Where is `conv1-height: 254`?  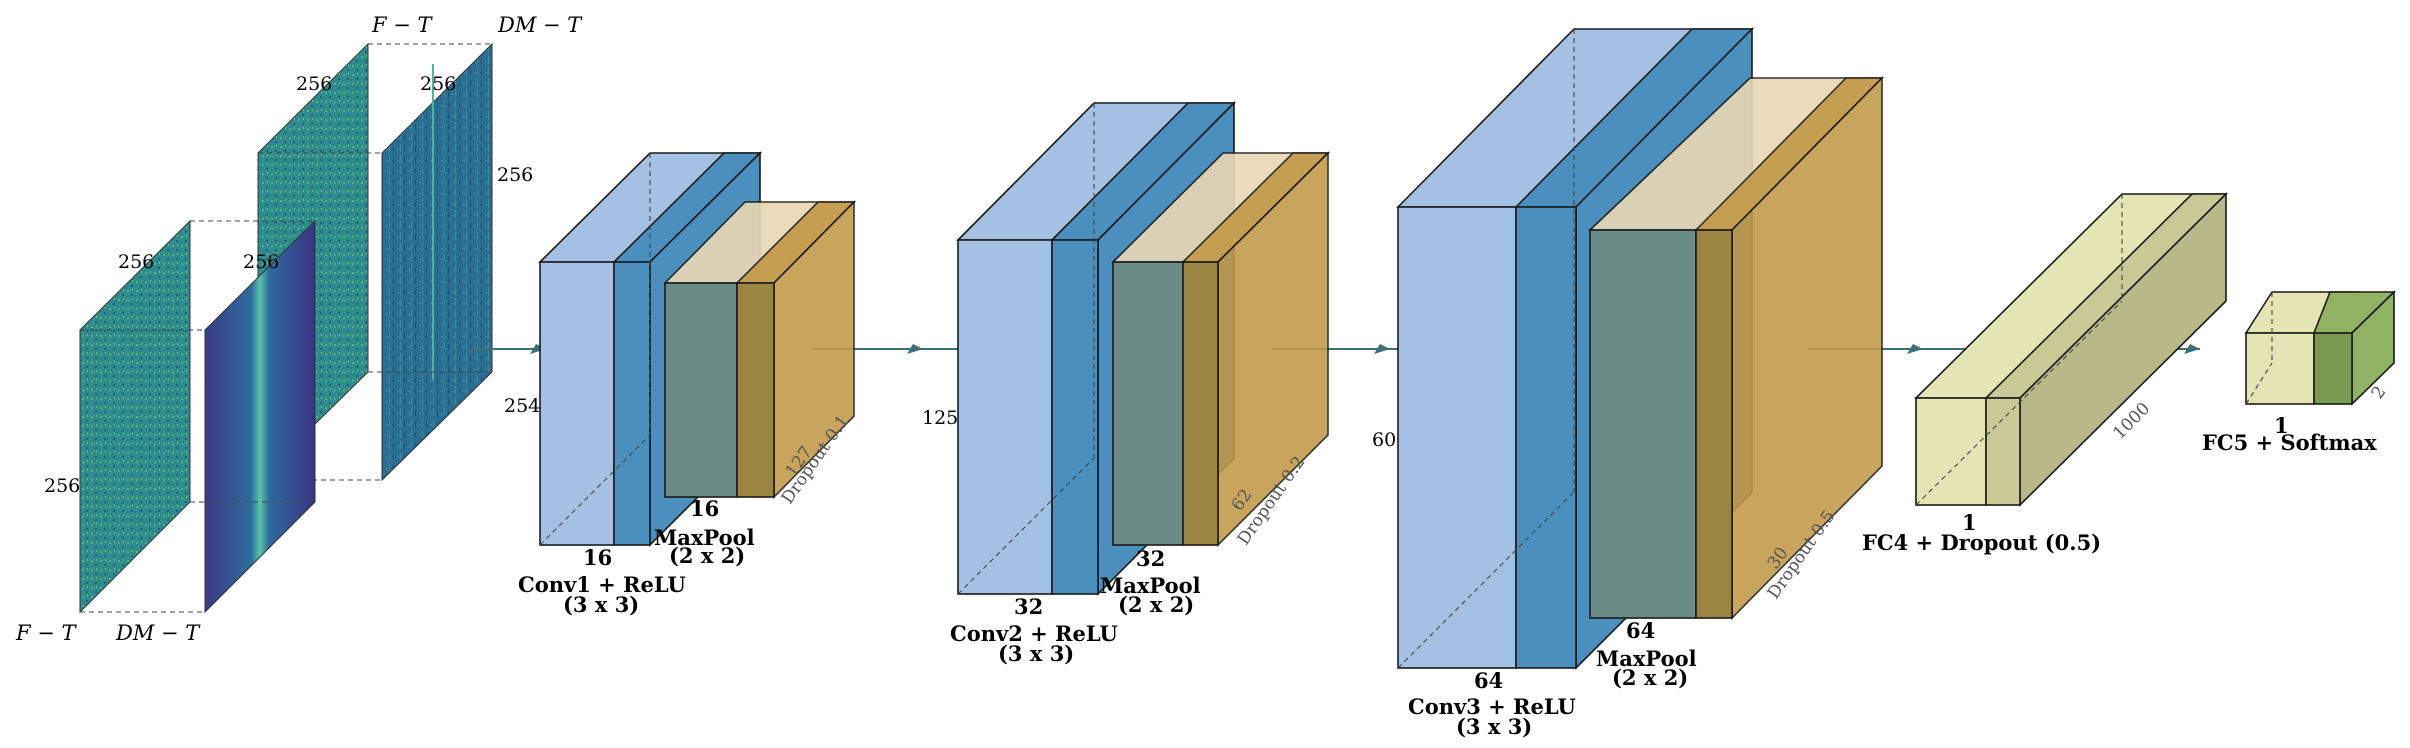 conv1-height: 254 is located at coordinates (522, 406).